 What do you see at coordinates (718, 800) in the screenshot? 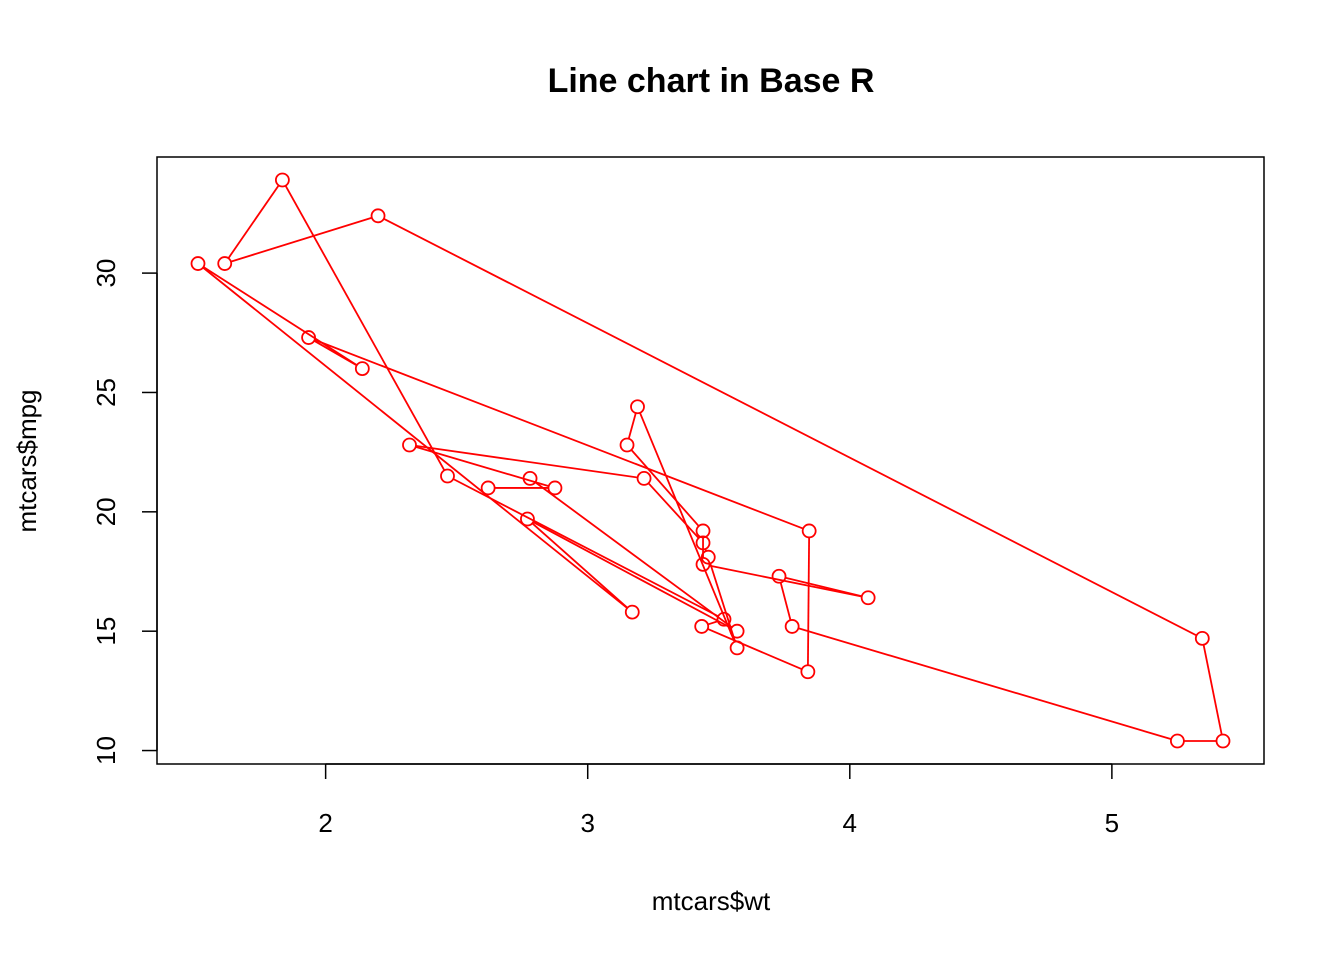
I see `x-axis: 2 3 4 5` at bounding box center [718, 800].